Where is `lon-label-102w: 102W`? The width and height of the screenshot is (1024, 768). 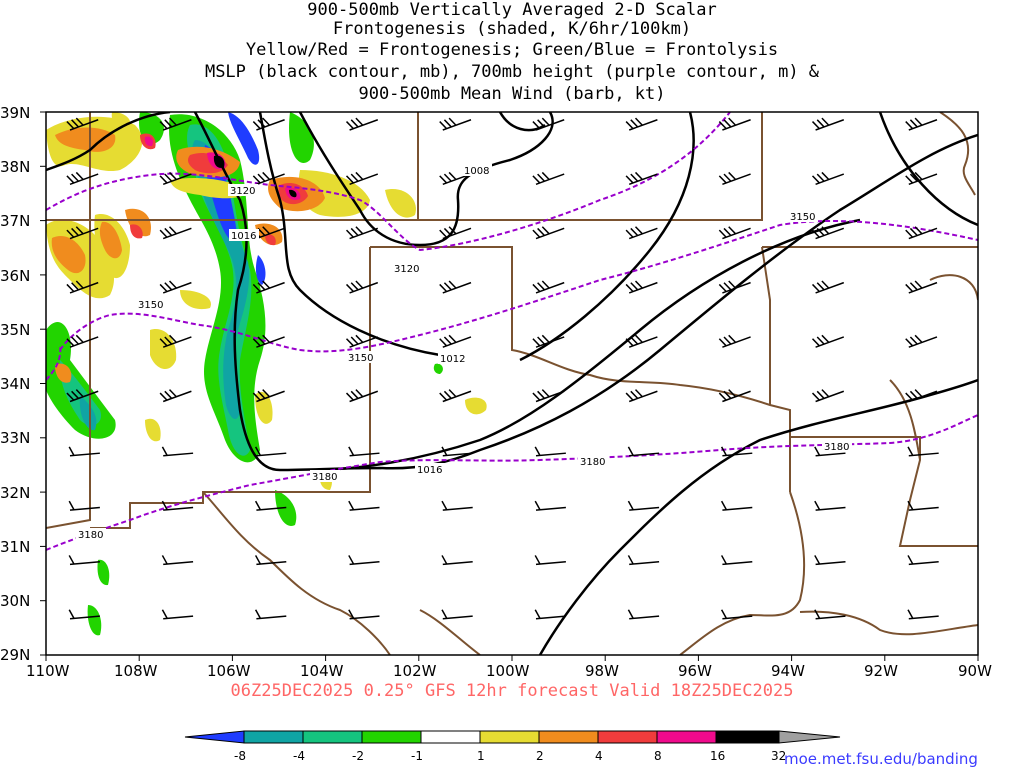
lon-label-102w: 102W is located at coordinates (415, 671).